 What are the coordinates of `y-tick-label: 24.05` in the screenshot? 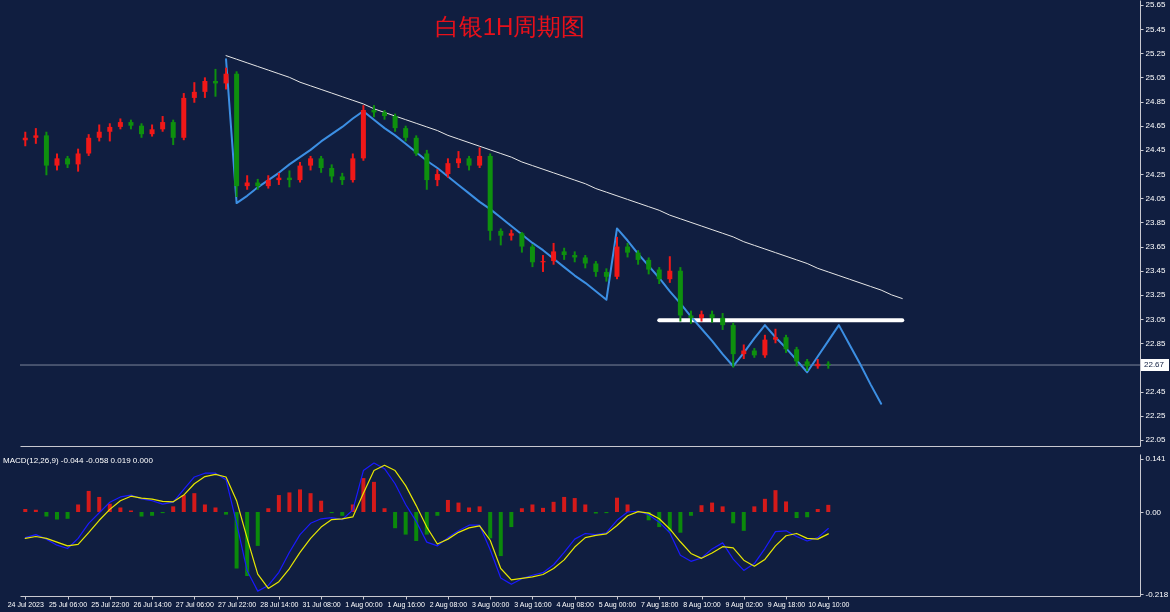 It's located at (1156, 198).